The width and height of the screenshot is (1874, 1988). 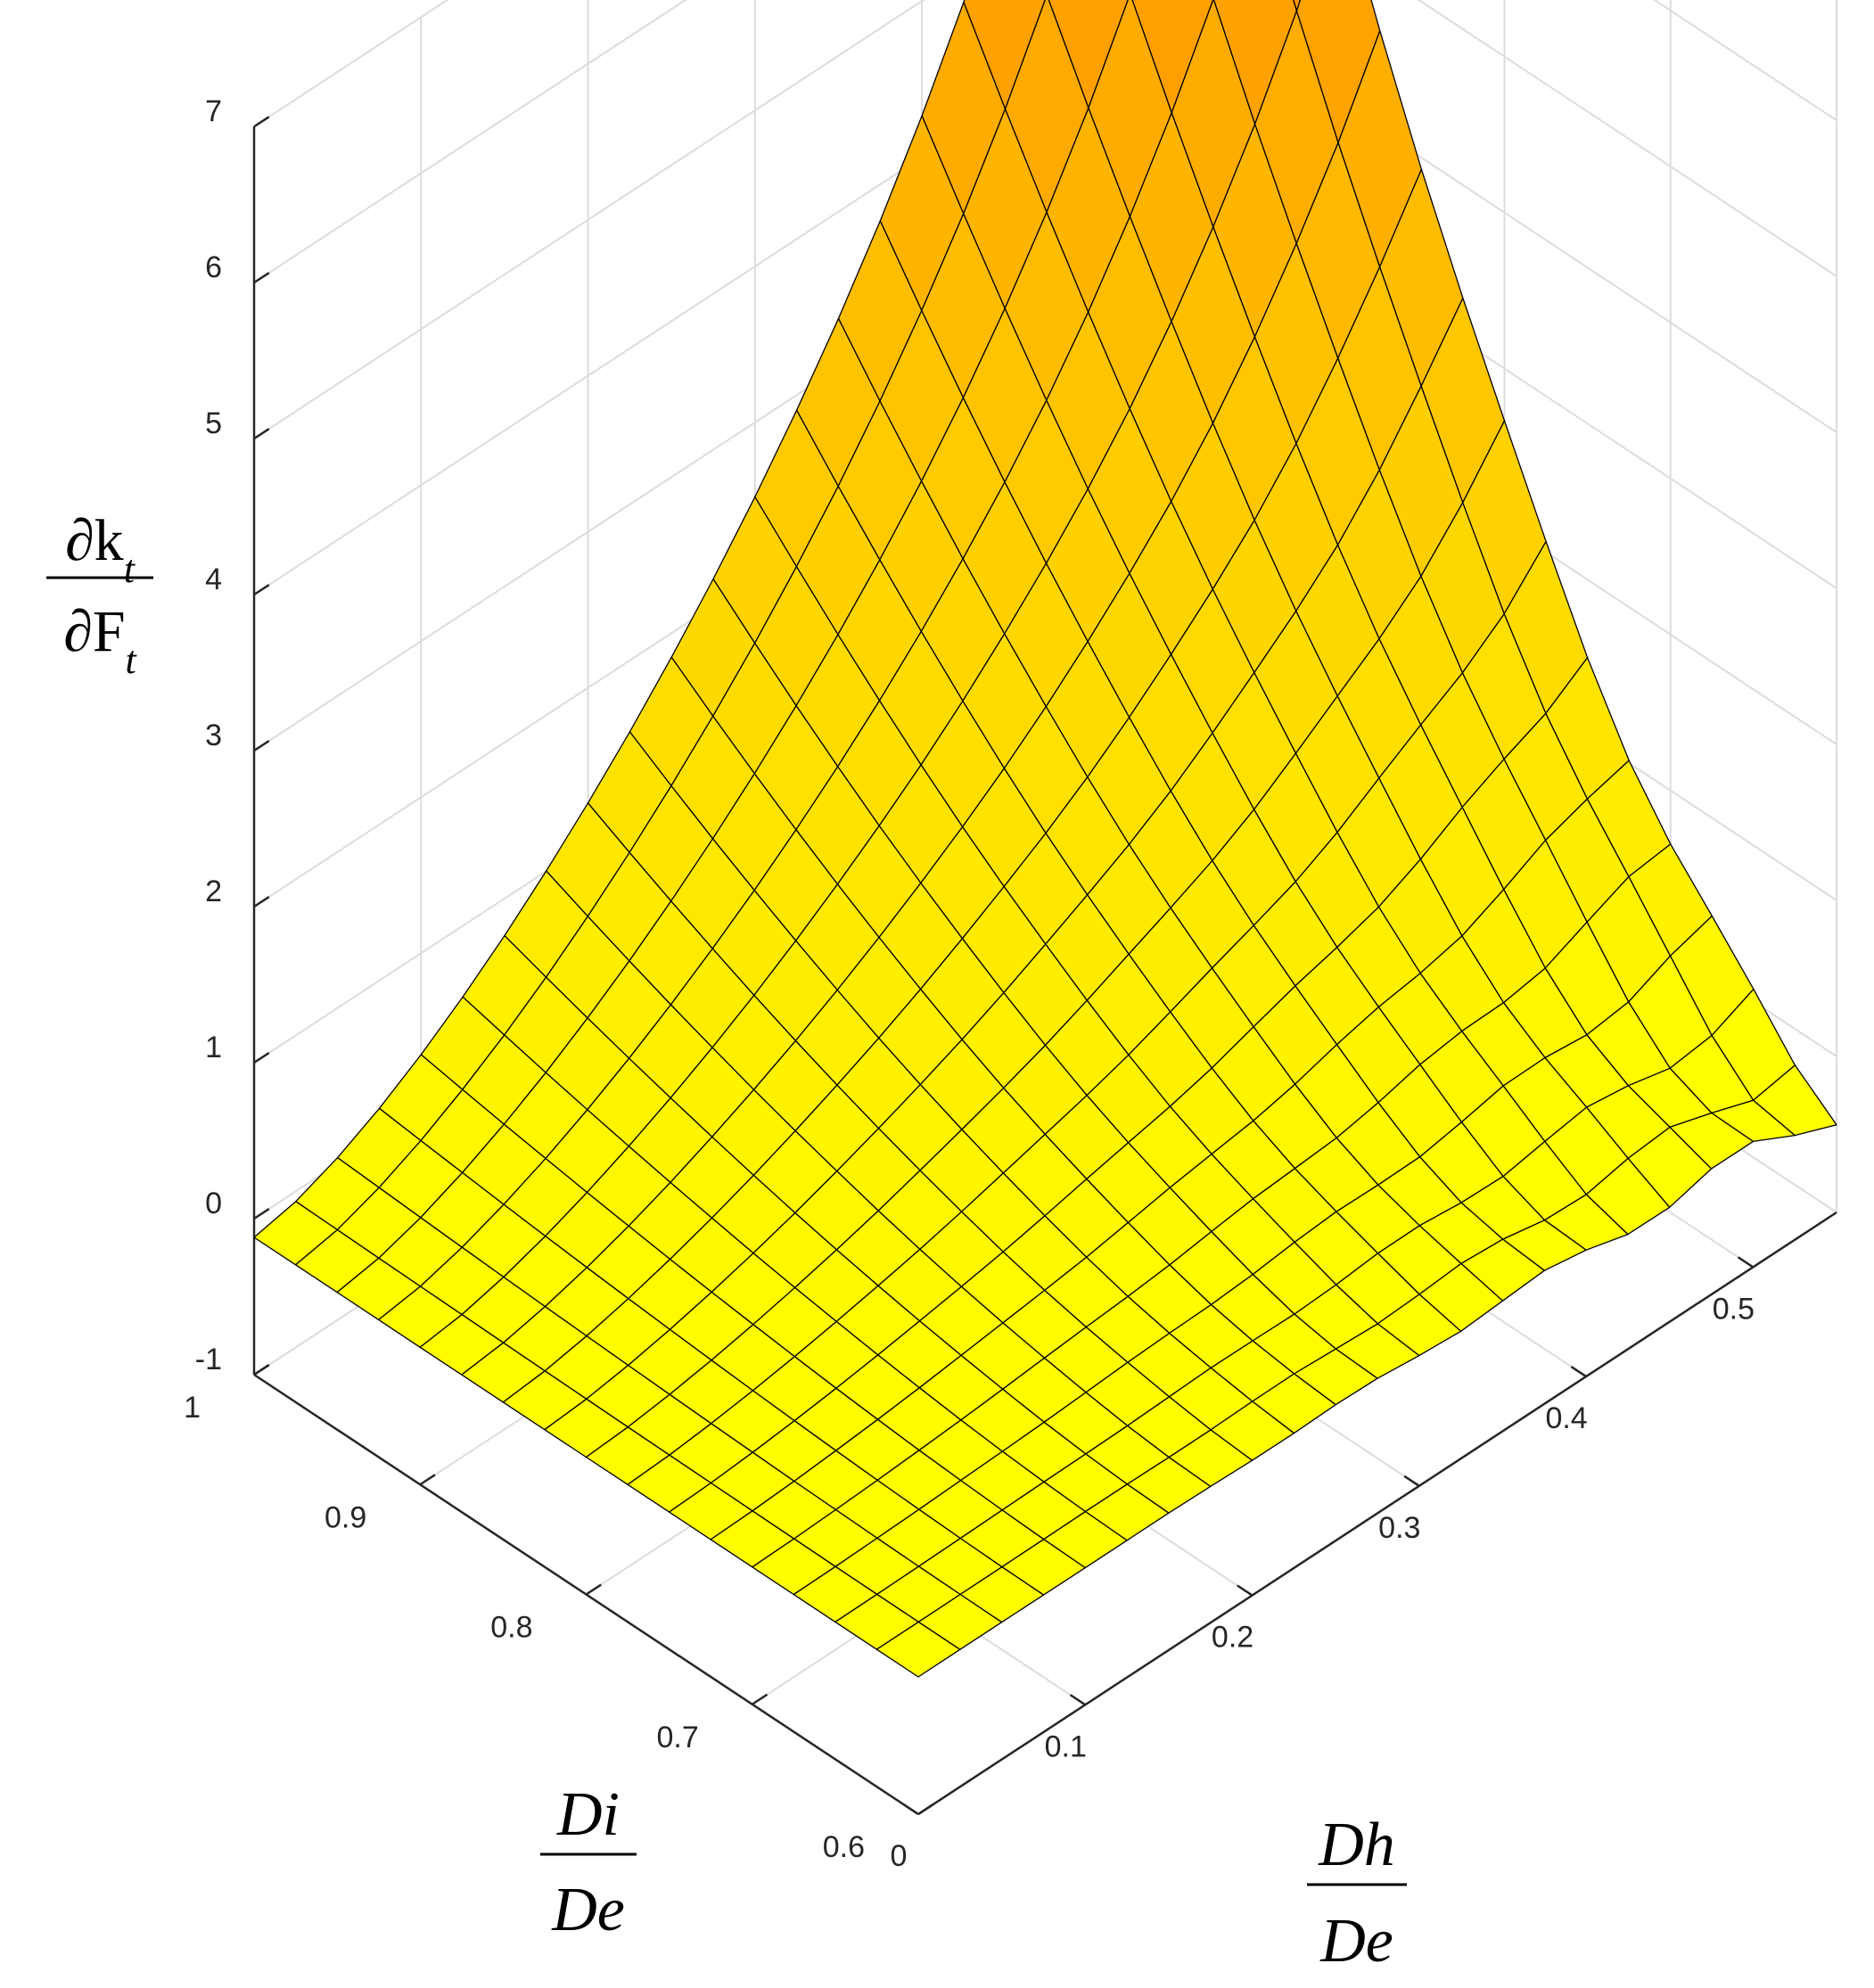 I want to click on x-axis-line, so click(x=1377, y=1513).